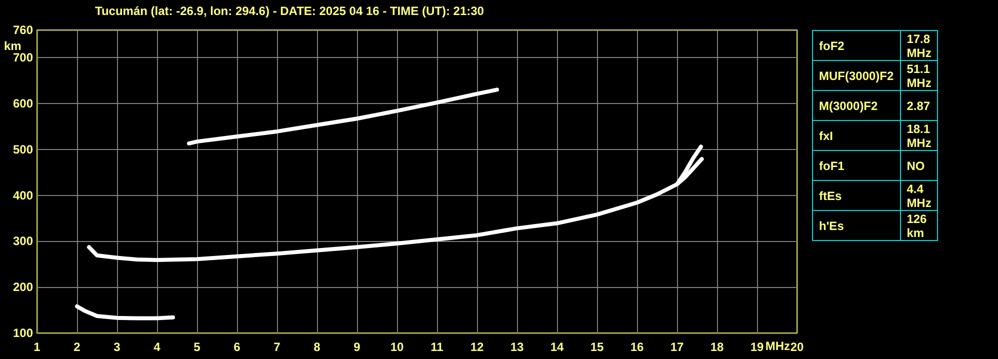  Describe the element at coordinates (919, 105) in the screenshot. I see `text: 2.87` at that location.